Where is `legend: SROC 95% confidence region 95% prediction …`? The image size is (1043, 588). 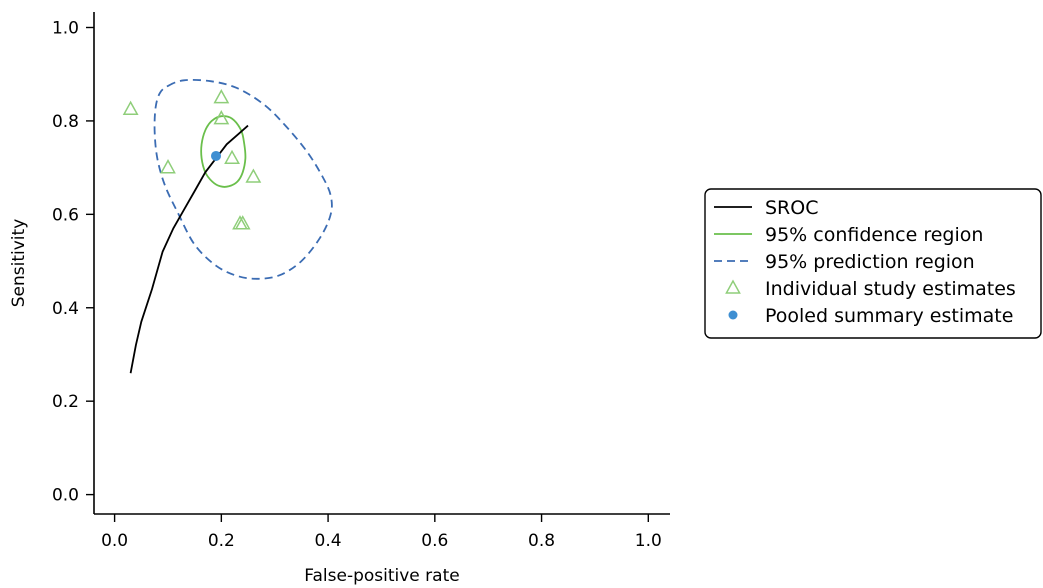
legend: SROC 95% confidence region 95% prediction … is located at coordinates (873, 263).